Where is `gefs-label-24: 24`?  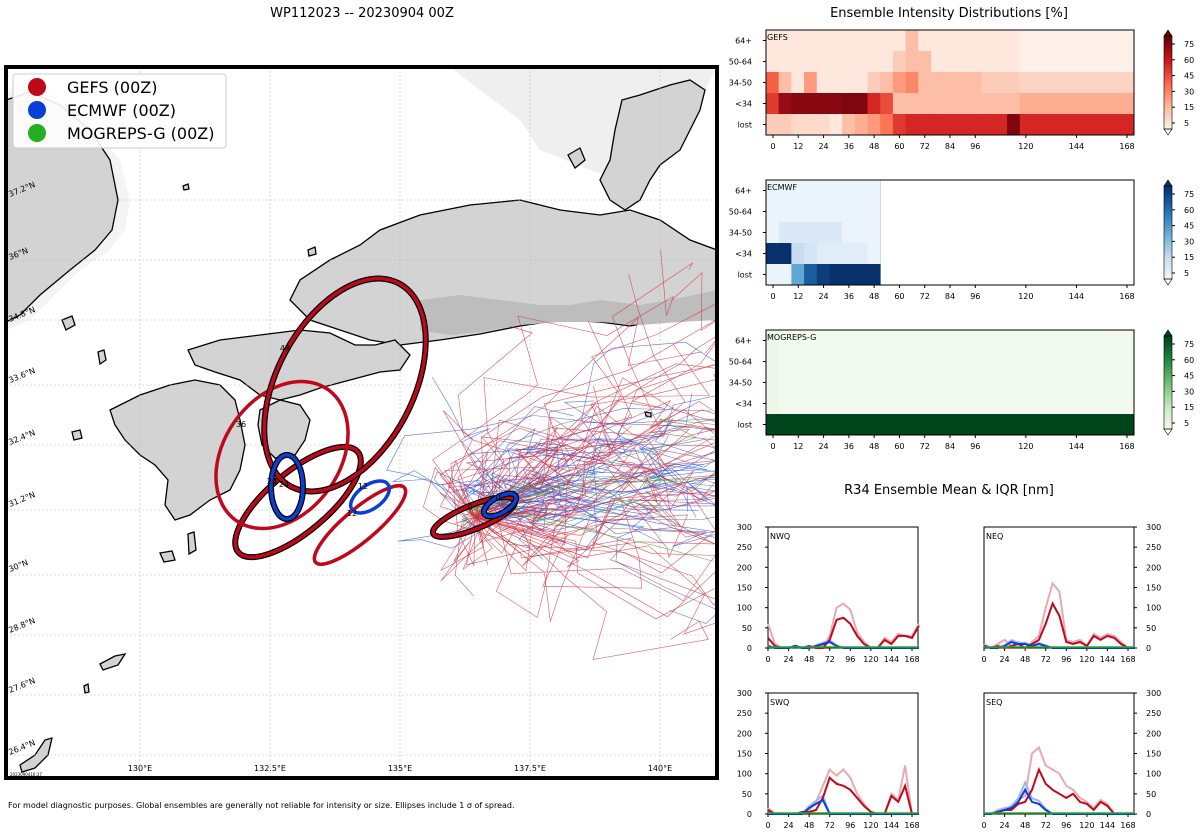
gefs-label-24: 24 is located at coordinates (284, 484).